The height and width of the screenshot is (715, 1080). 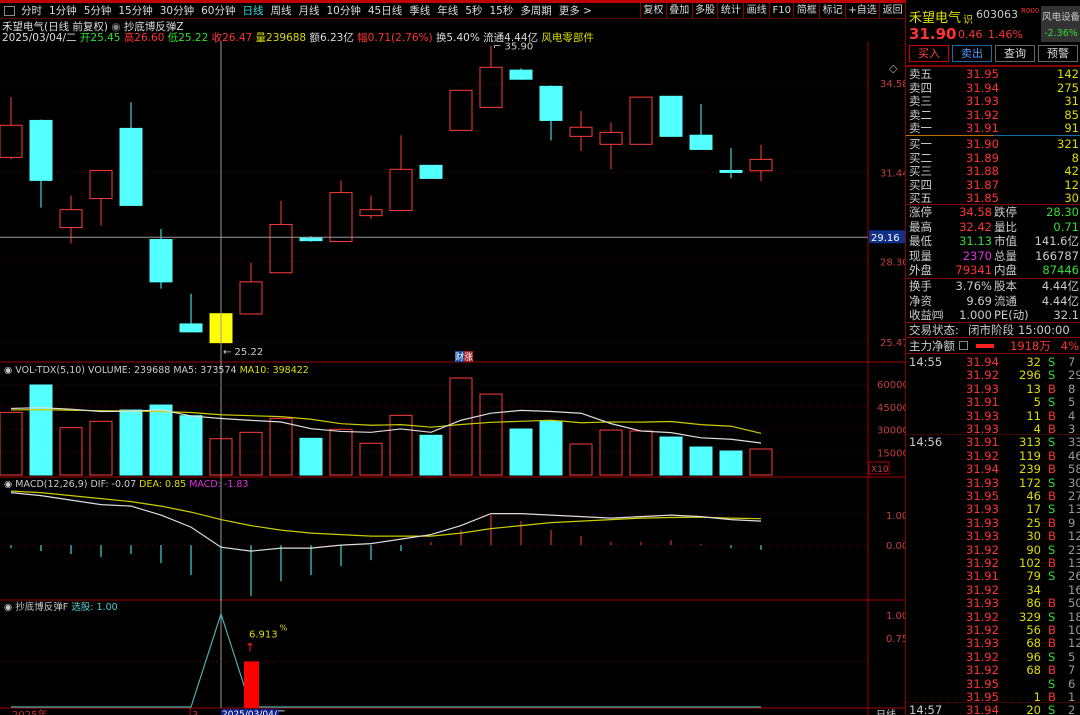 I want to click on period-tab: 5分钟, so click(x=97, y=11).